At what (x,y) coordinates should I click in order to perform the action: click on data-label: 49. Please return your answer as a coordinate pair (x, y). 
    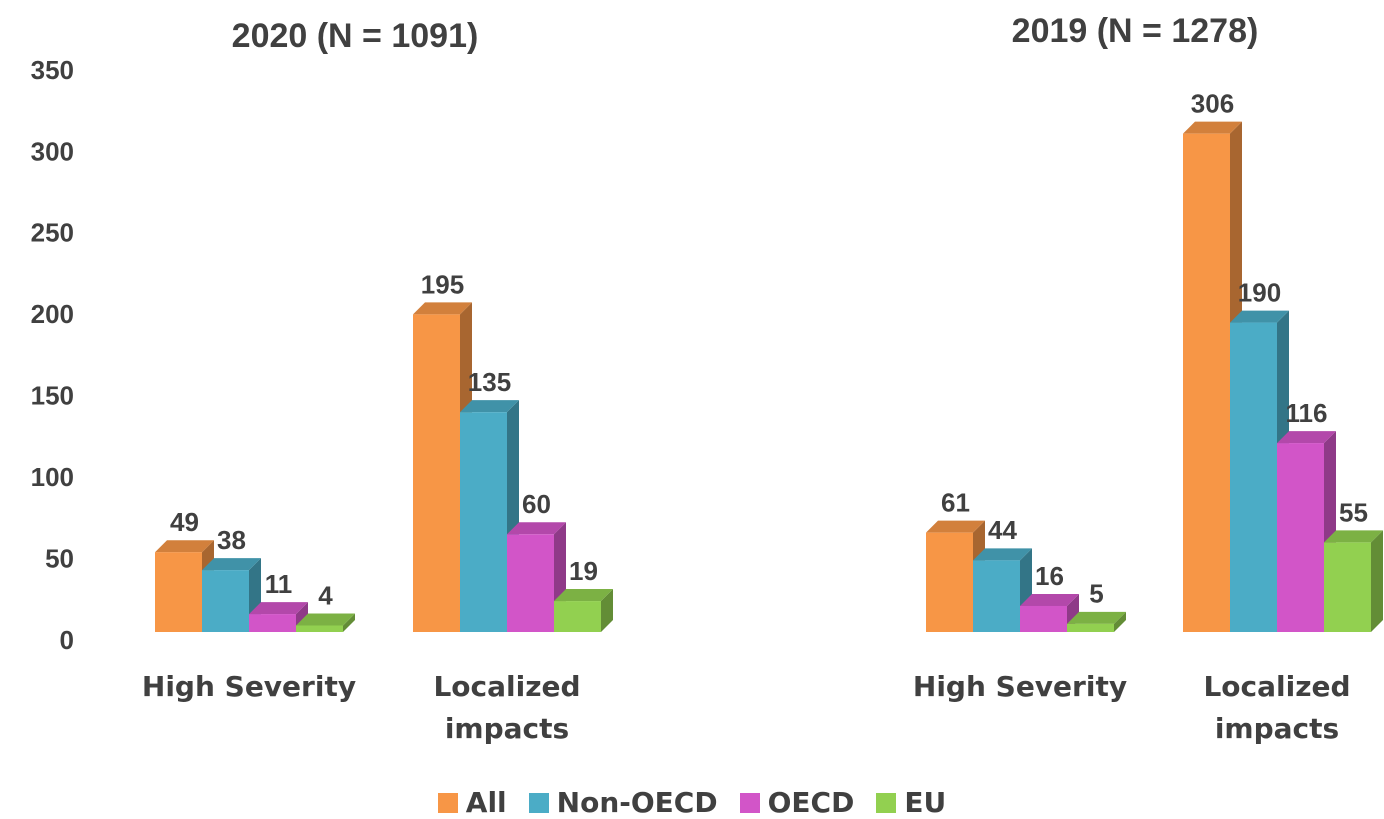
    Looking at the image, I should click on (184, 522).